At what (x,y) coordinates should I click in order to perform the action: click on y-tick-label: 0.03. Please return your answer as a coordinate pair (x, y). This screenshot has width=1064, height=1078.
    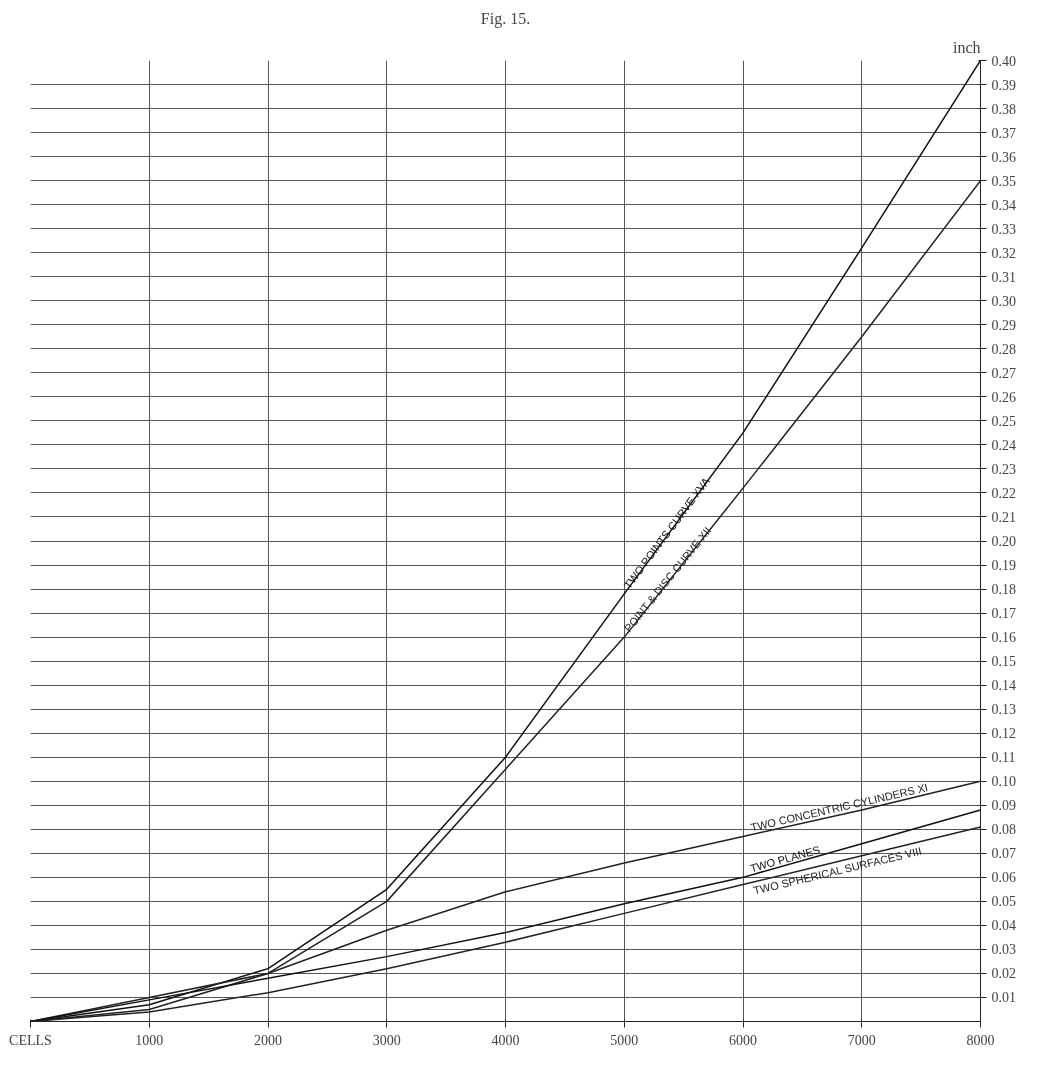
    Looking at the image, I should click on (1003, 950).